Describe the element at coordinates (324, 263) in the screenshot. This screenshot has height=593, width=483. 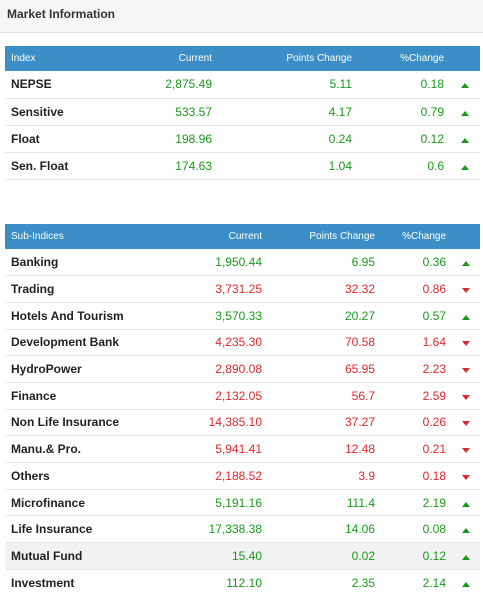
I see `row-points-change: 6.95` at that location.